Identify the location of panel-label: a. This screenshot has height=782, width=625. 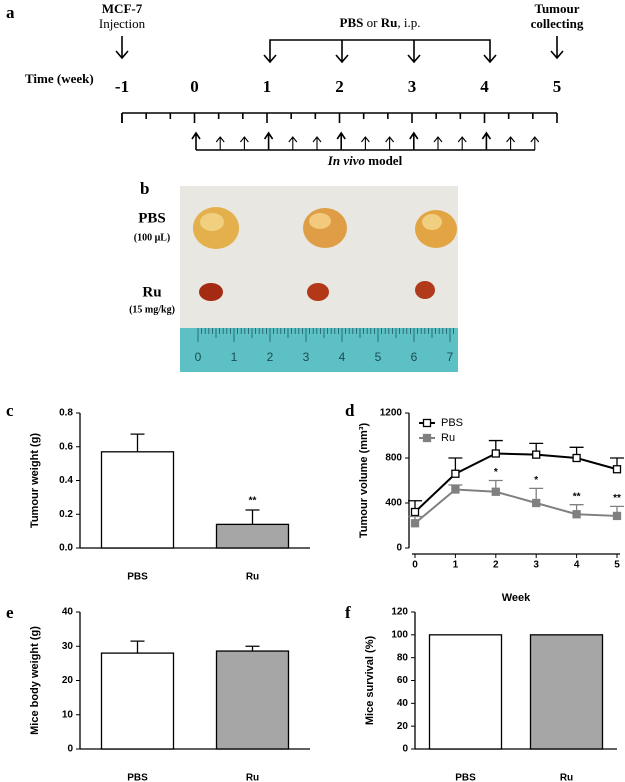
(10, 12).